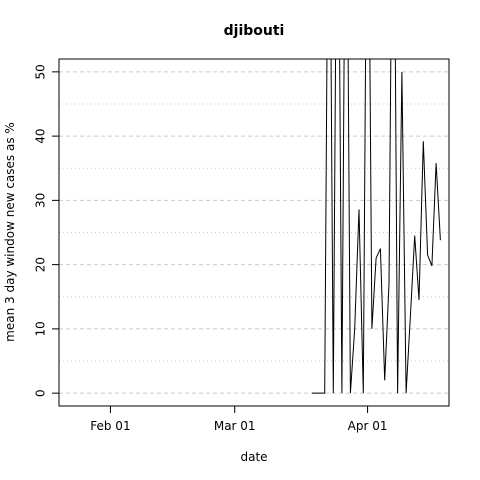 This screenshot has width=480, height=480. I want to click on x-axis: Feb 01 Mar 01 Apr 01, so click(238, 419).